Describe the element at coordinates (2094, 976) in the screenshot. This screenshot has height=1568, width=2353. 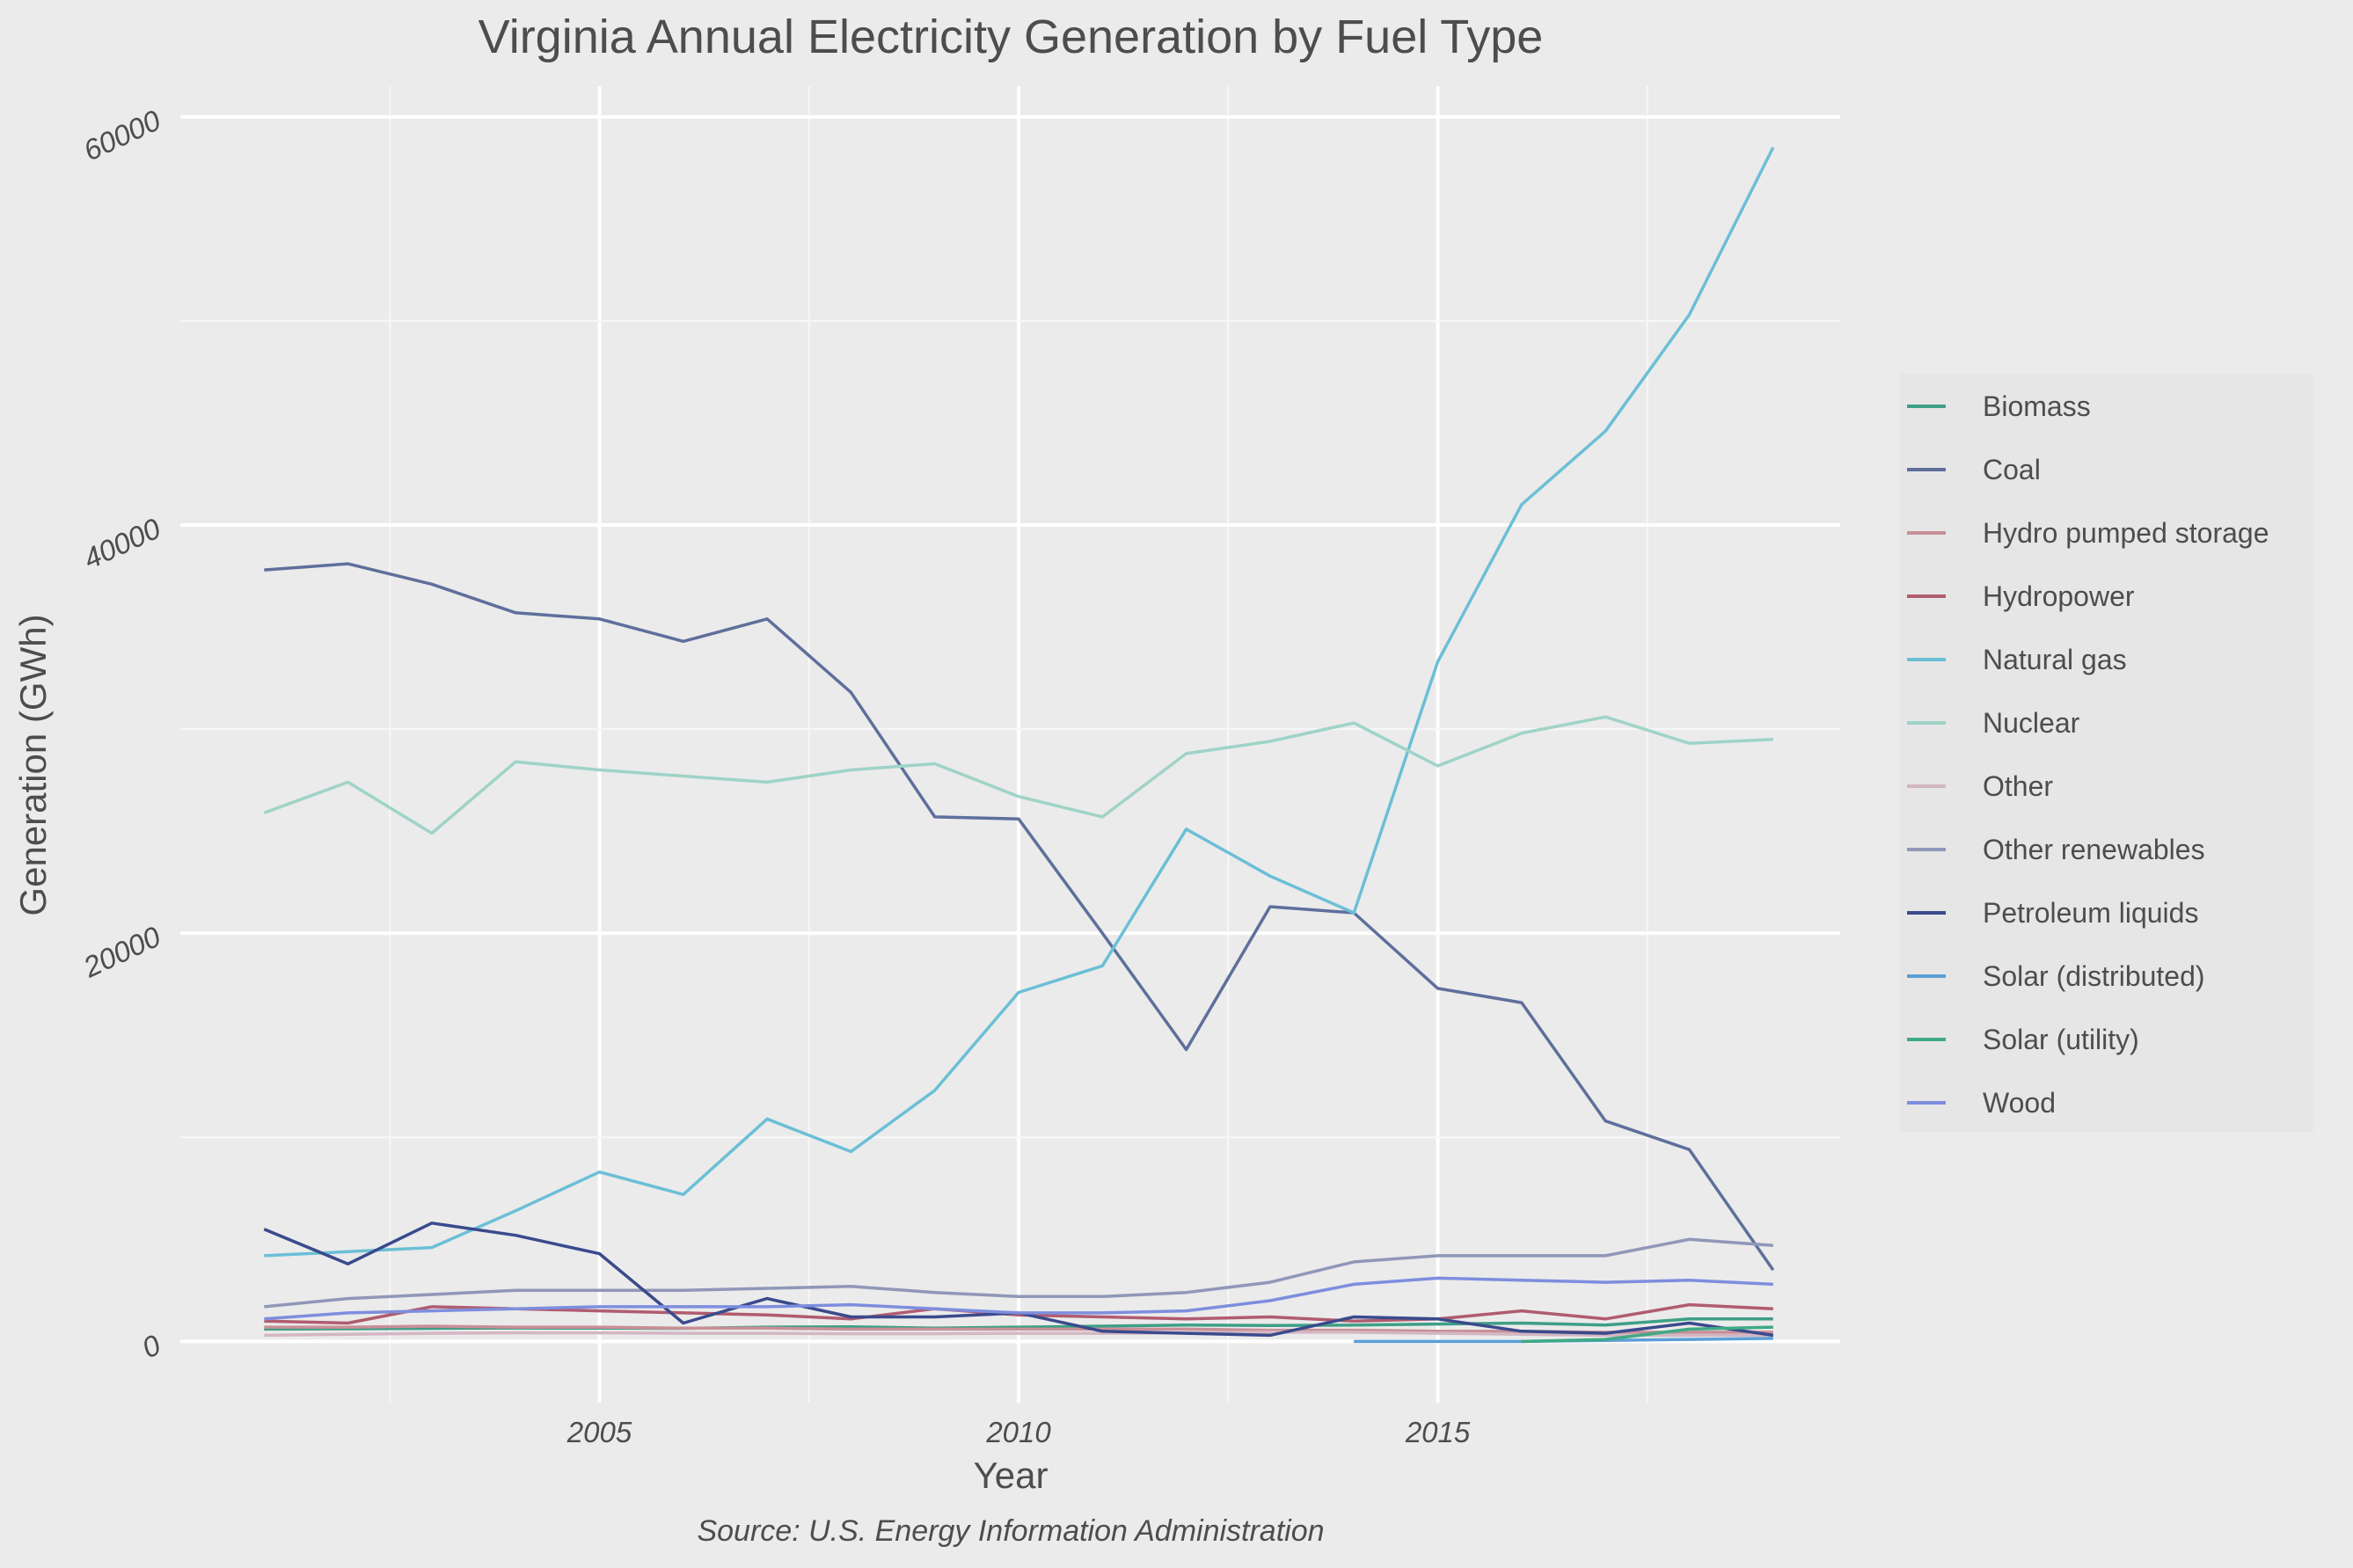
I see `legend-label-solar-distributed: Solar (distributed)` at that location.